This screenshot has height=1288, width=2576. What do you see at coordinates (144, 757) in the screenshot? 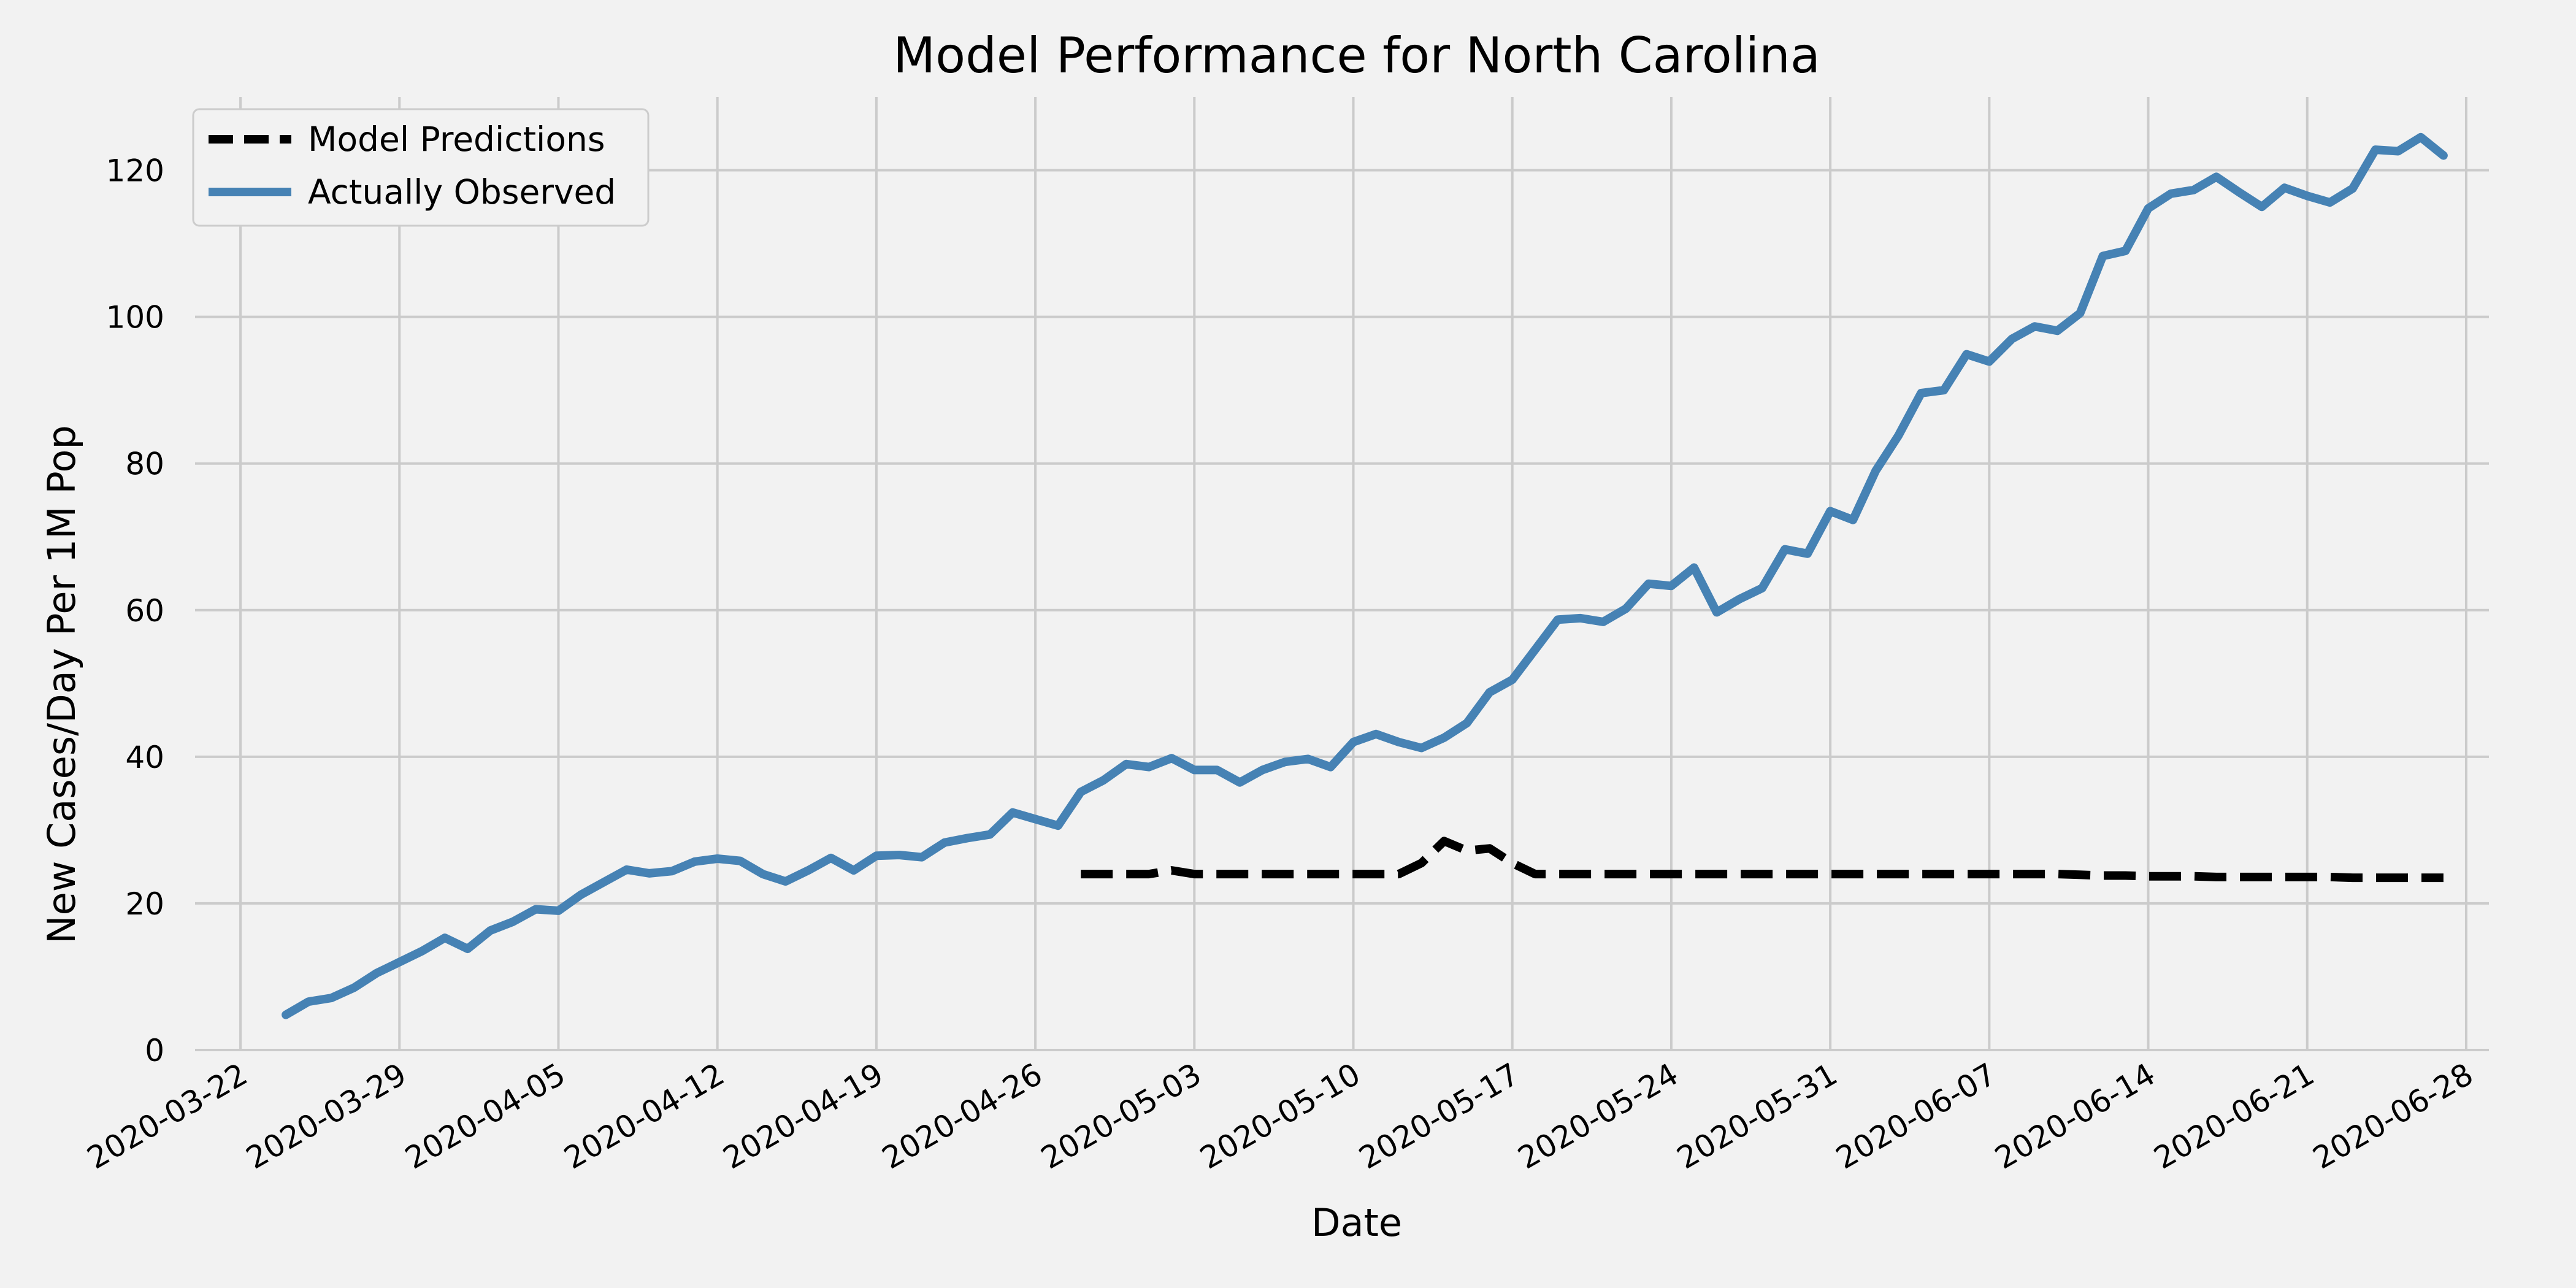
I see `y-tick-label-40: 40` at bounding box center [144, 757].